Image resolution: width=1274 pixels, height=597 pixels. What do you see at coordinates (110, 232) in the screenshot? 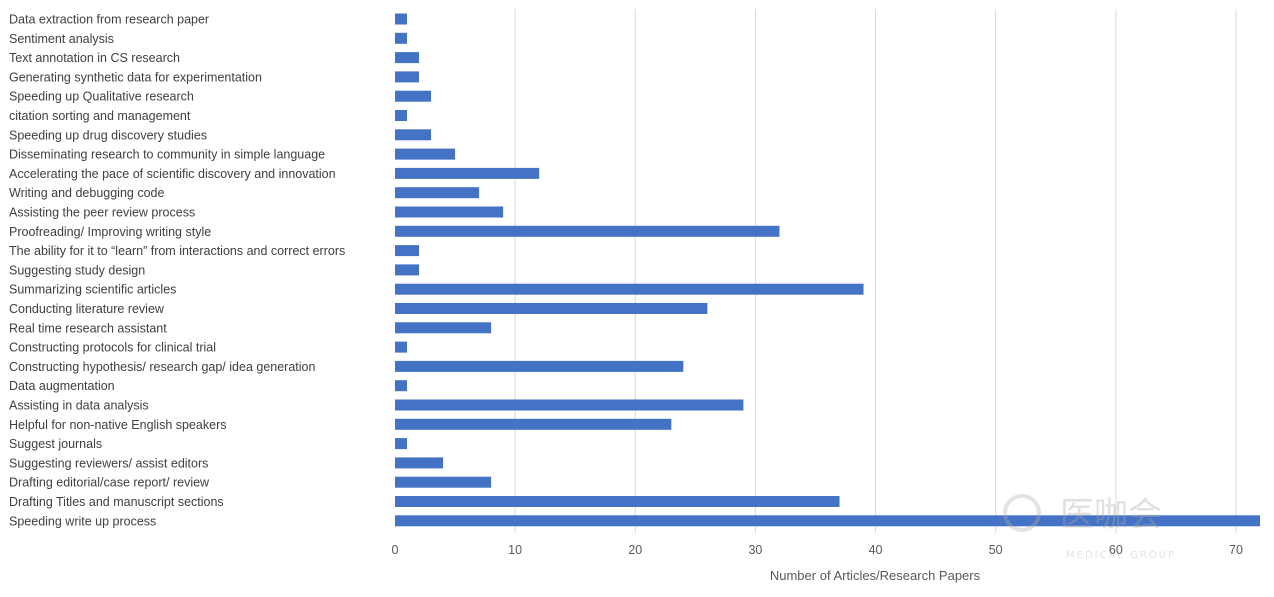
I see `category-label: Proofreading/ Improving writing style` at bounding box center [110, 232].